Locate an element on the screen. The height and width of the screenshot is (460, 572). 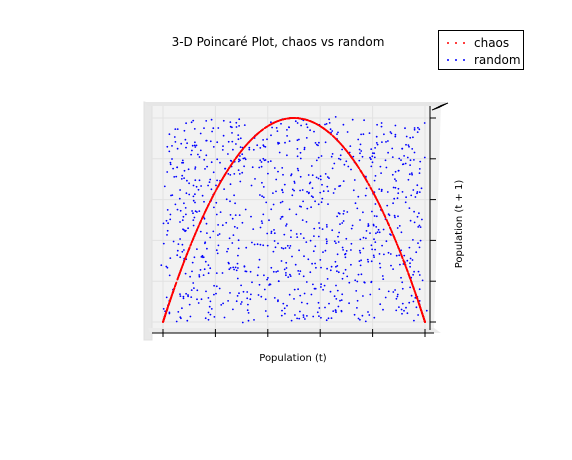
left-pane is located at coordinates (148, 221).